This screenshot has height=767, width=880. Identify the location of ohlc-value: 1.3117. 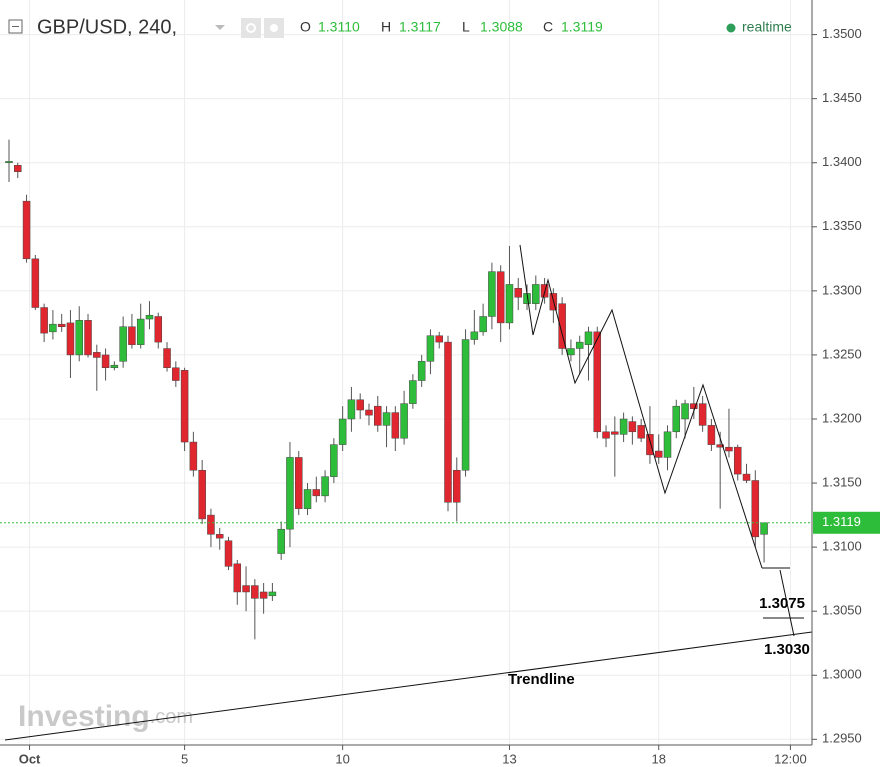
(420, 27).